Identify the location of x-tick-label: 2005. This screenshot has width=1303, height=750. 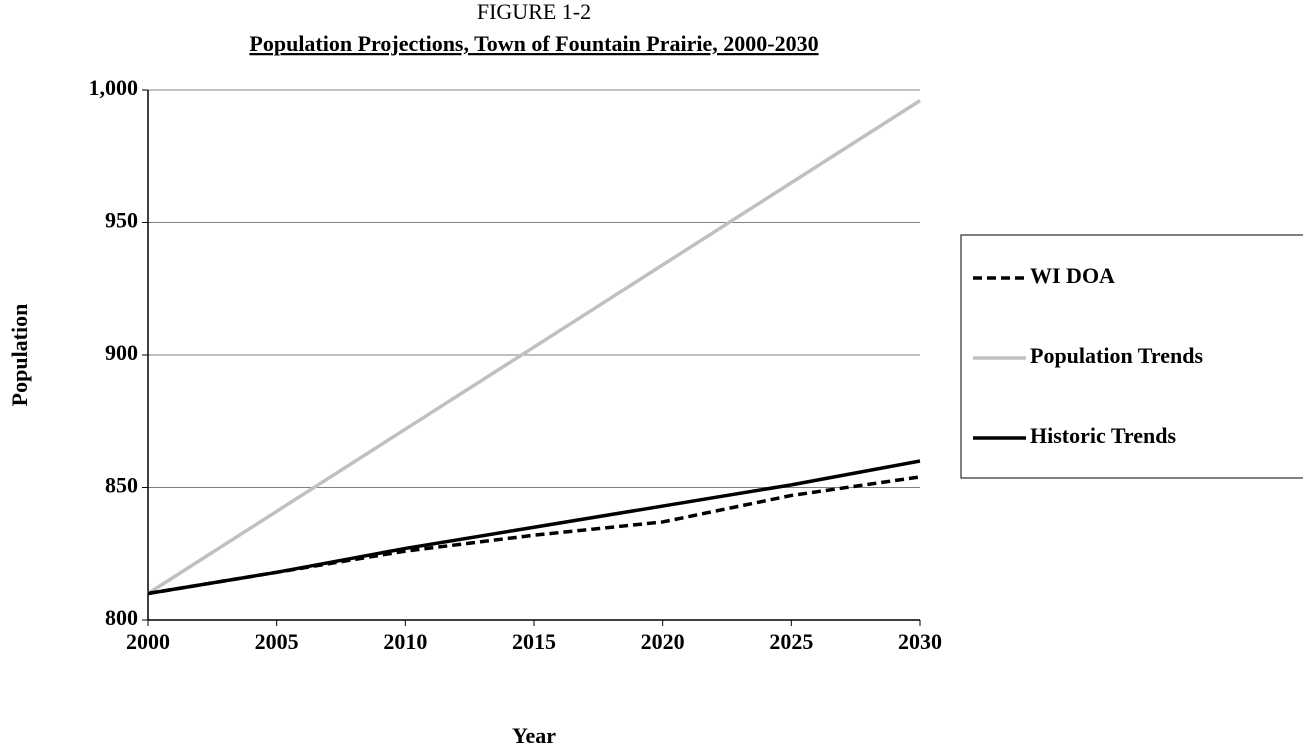
(277, 641).